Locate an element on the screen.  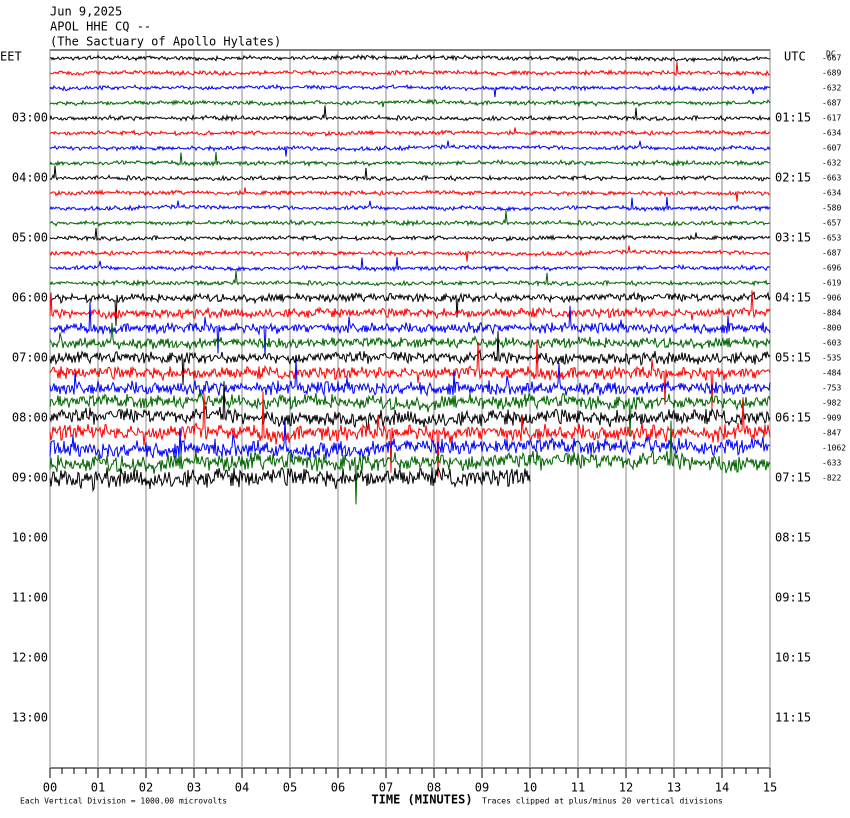
right-time-label: 08:15 is located at coordinates (793, 538).